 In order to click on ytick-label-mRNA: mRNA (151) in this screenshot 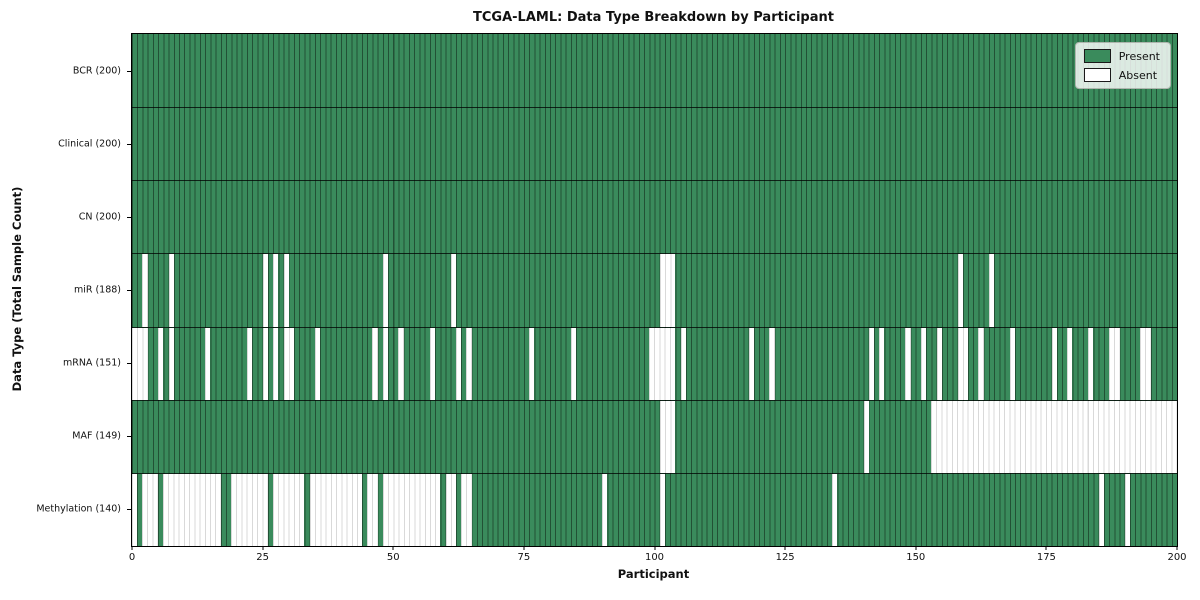, I will do `click(91, 363)`.